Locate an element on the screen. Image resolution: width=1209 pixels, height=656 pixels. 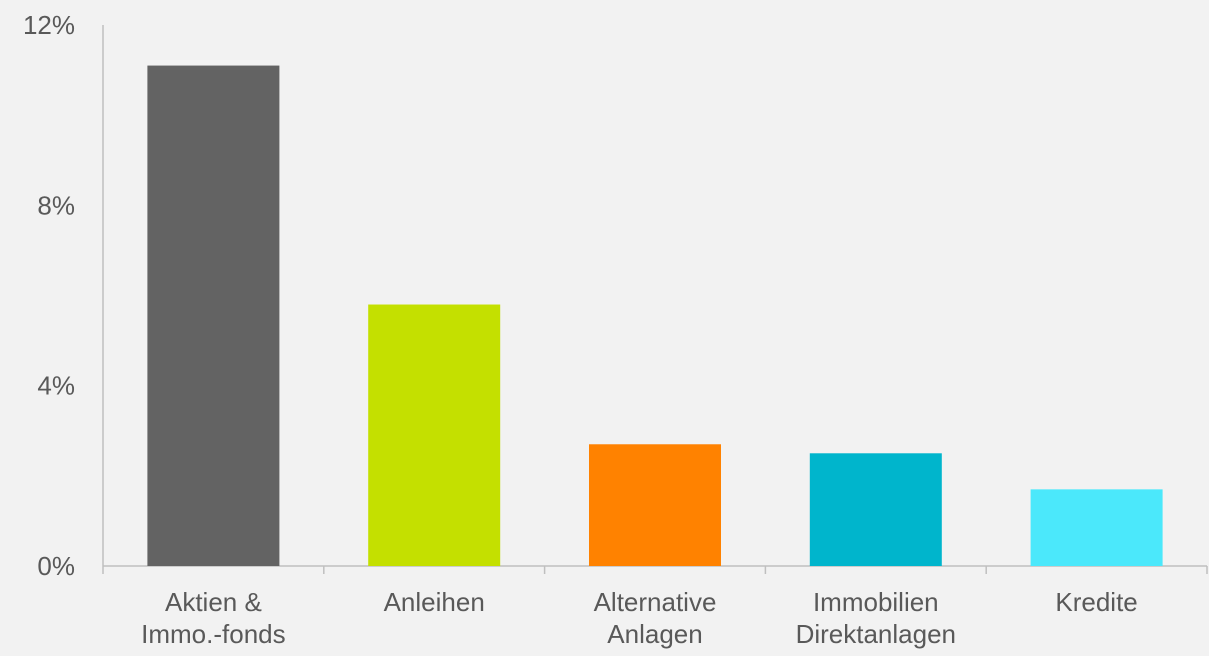
category-label-line: Kredite is located at coordinates (1096, 602).